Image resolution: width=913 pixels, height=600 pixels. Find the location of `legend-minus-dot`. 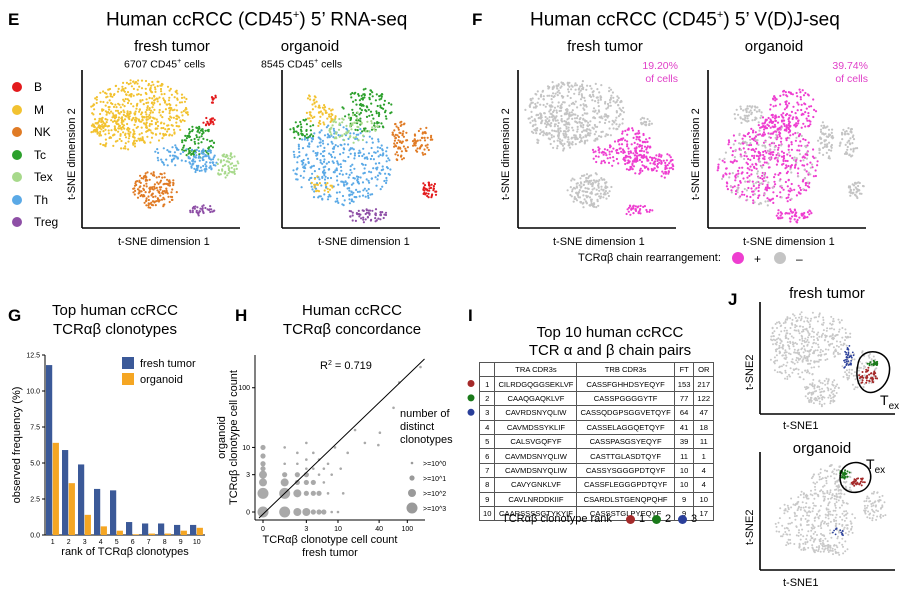

legend-minus-dot is located at coordinates (780, 258).